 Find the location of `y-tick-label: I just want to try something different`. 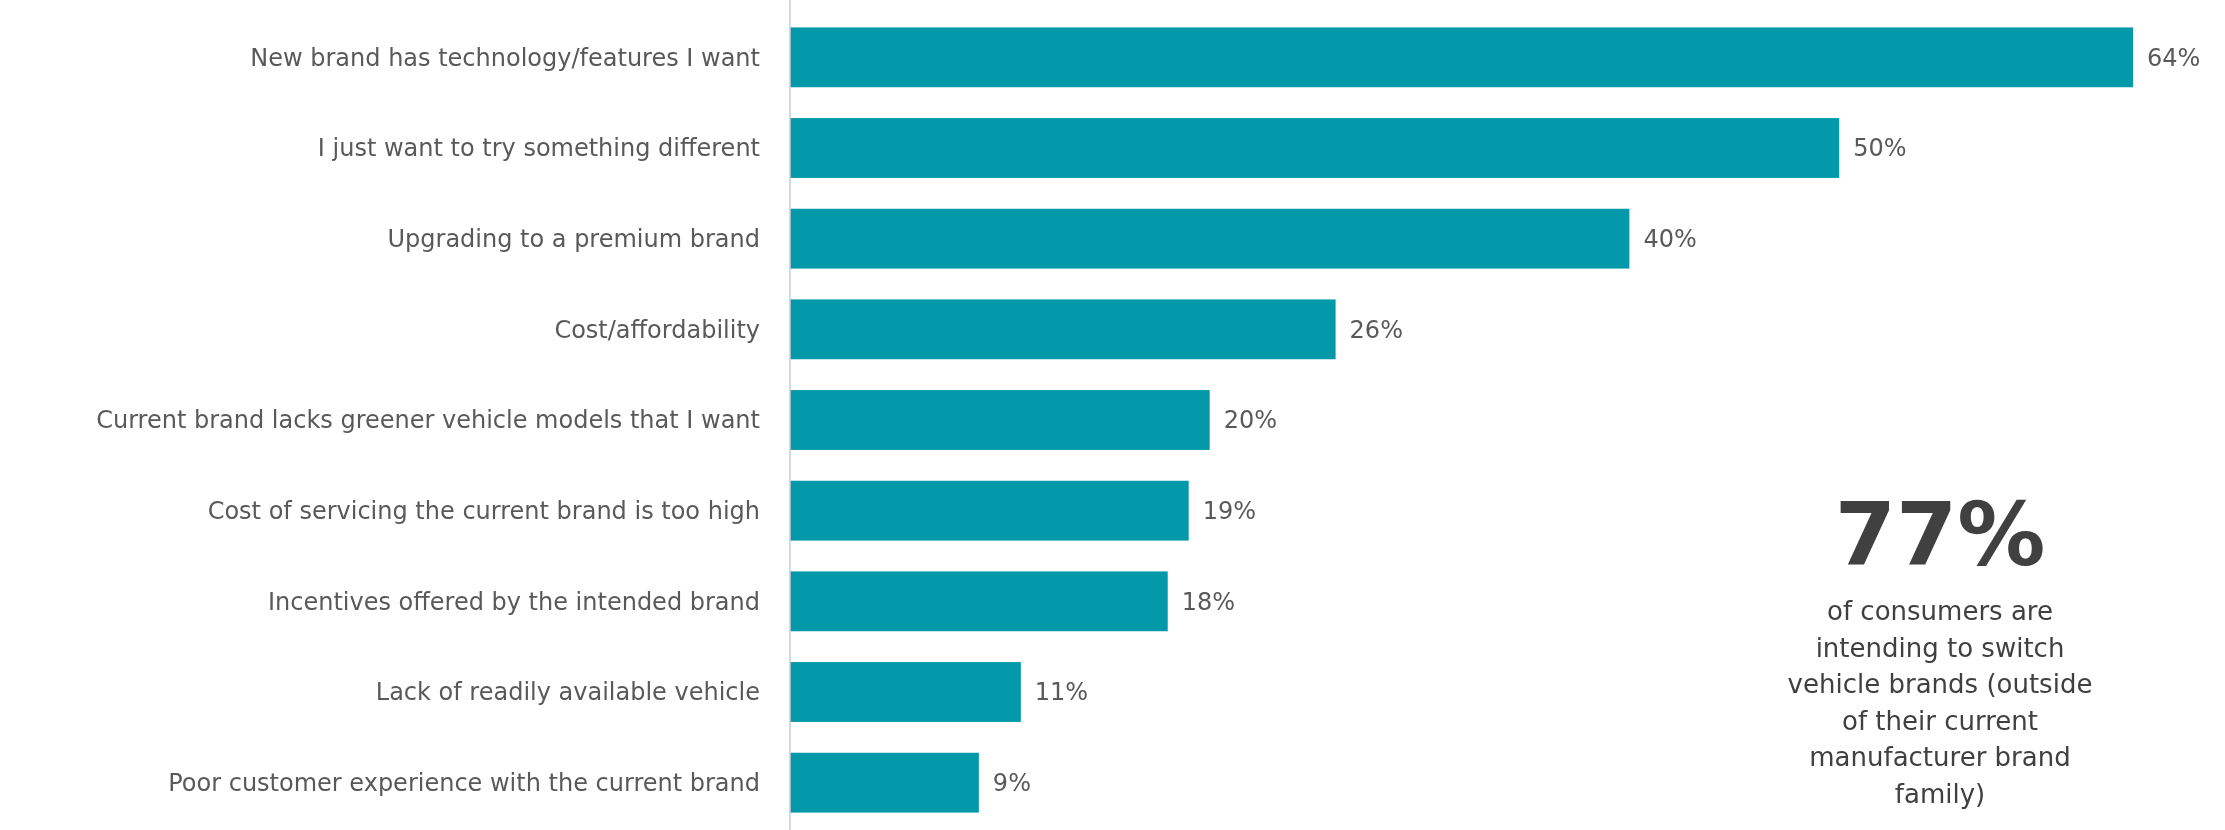

y-tick-label: I just want to try something different is located at coordinates (538, 148).